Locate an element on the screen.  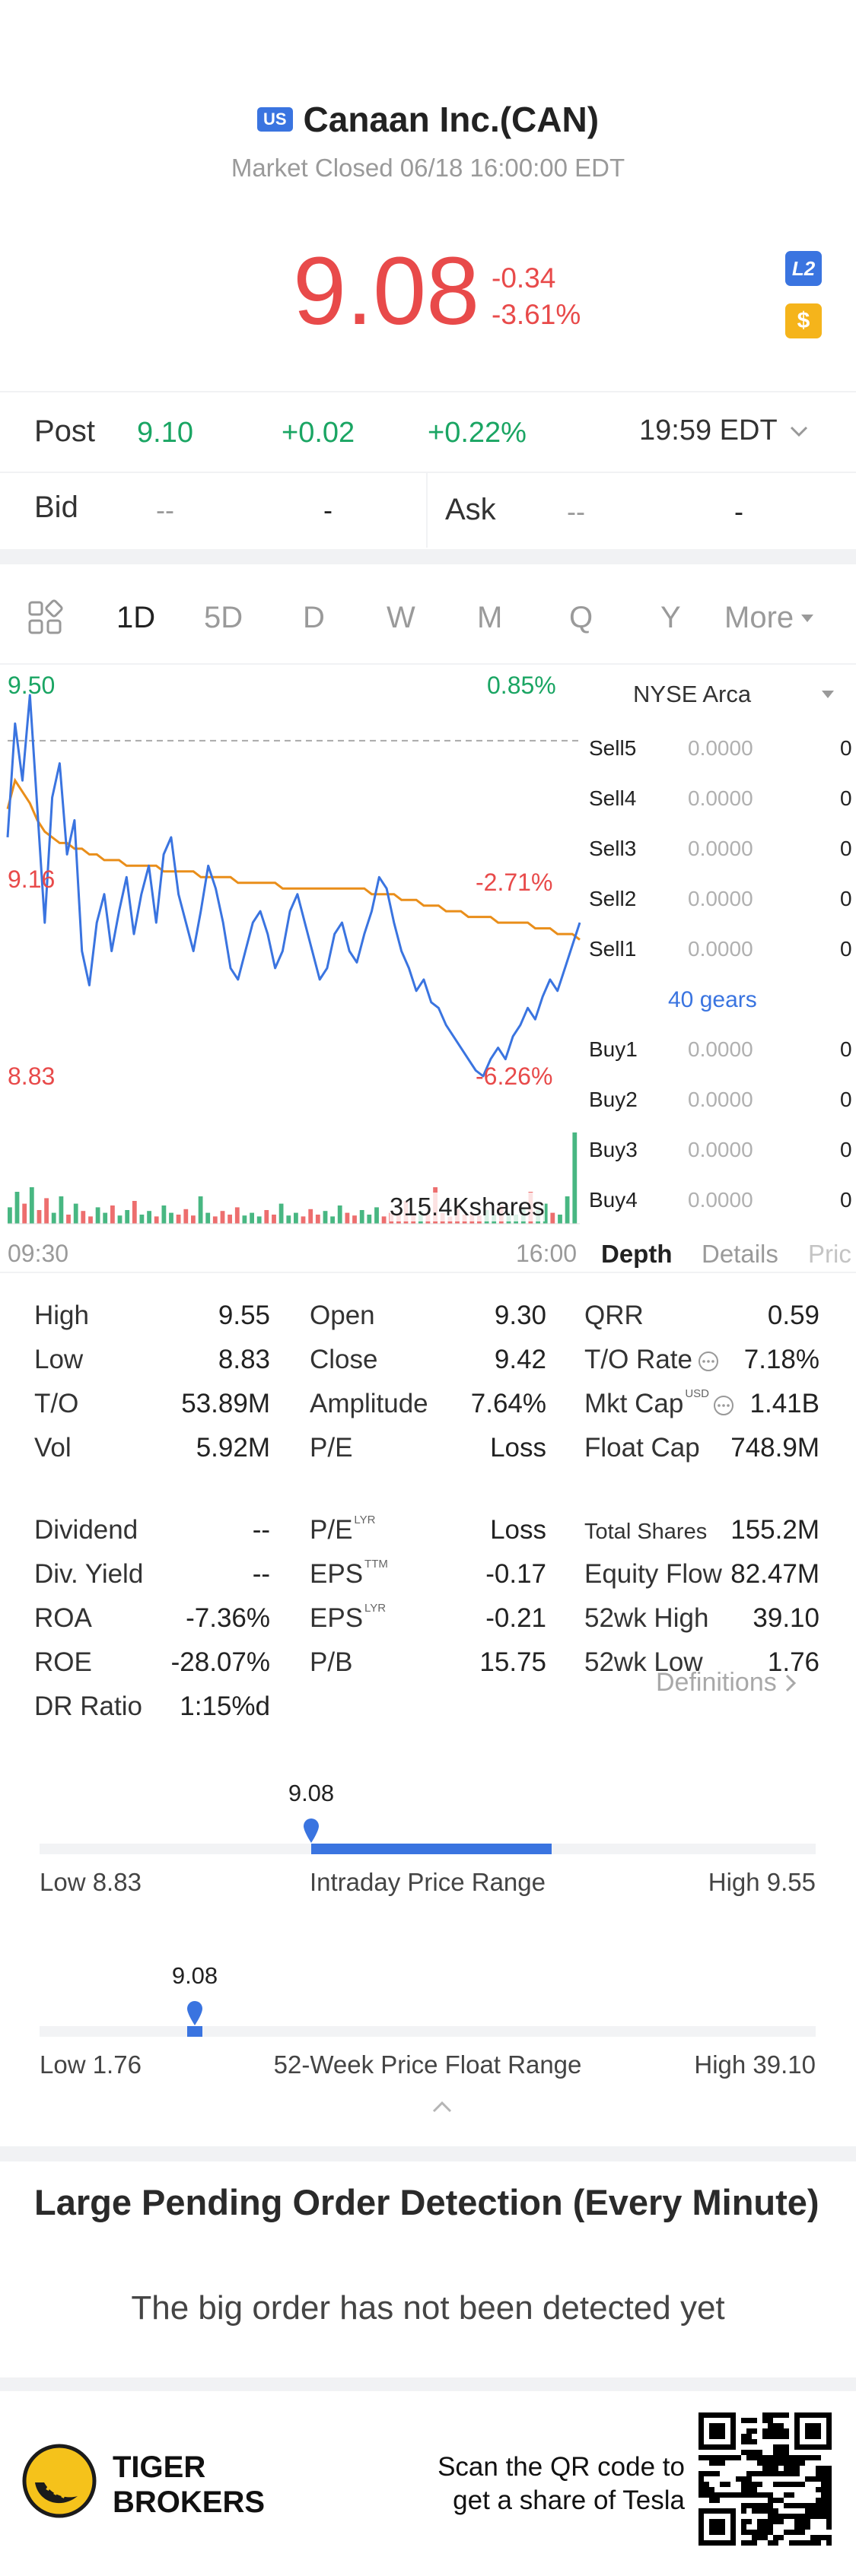
stat-label-text: Total Shares is located at coordinates (646, 1532).